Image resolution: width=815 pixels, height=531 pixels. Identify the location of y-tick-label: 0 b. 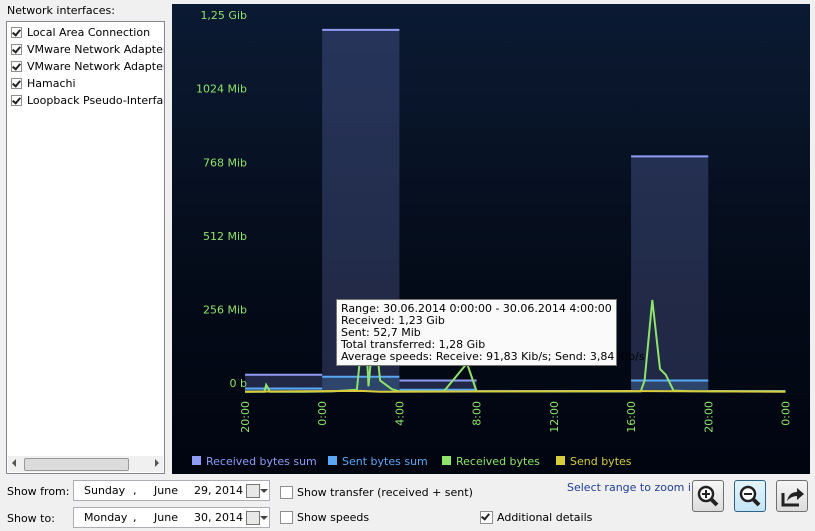
(238, 383).